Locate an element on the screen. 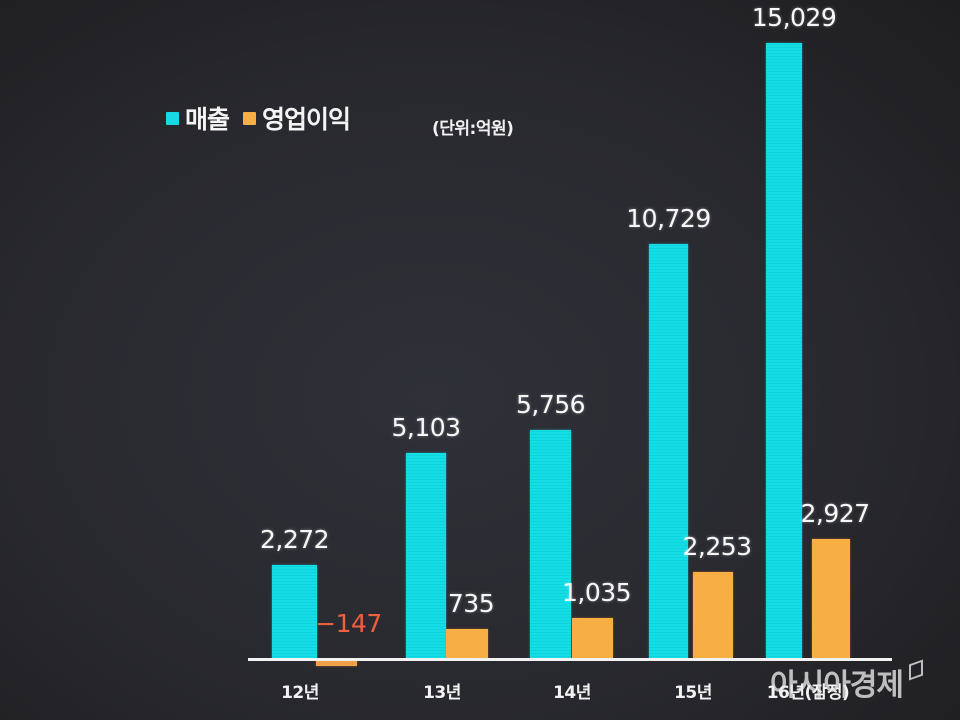  value-label-sales: 5,103 is located at coordinates (426, 427).